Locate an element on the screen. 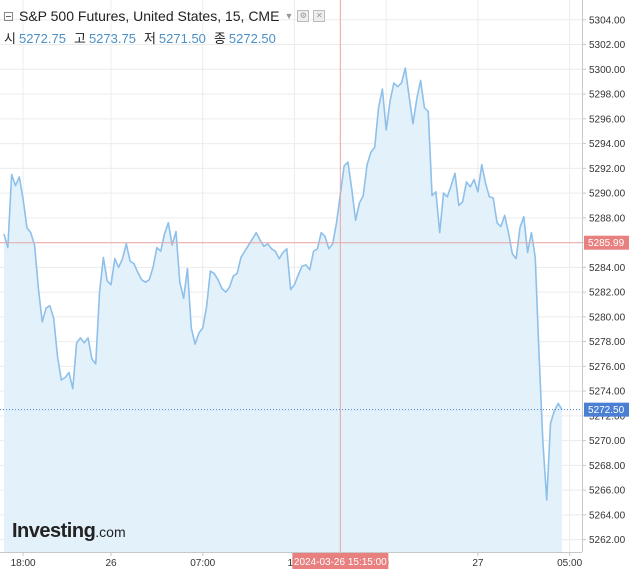 Image resolution: width=629 pixels, height=570 pixels. y-tick-label: 5272.00 is located at coordinates (607, 416).